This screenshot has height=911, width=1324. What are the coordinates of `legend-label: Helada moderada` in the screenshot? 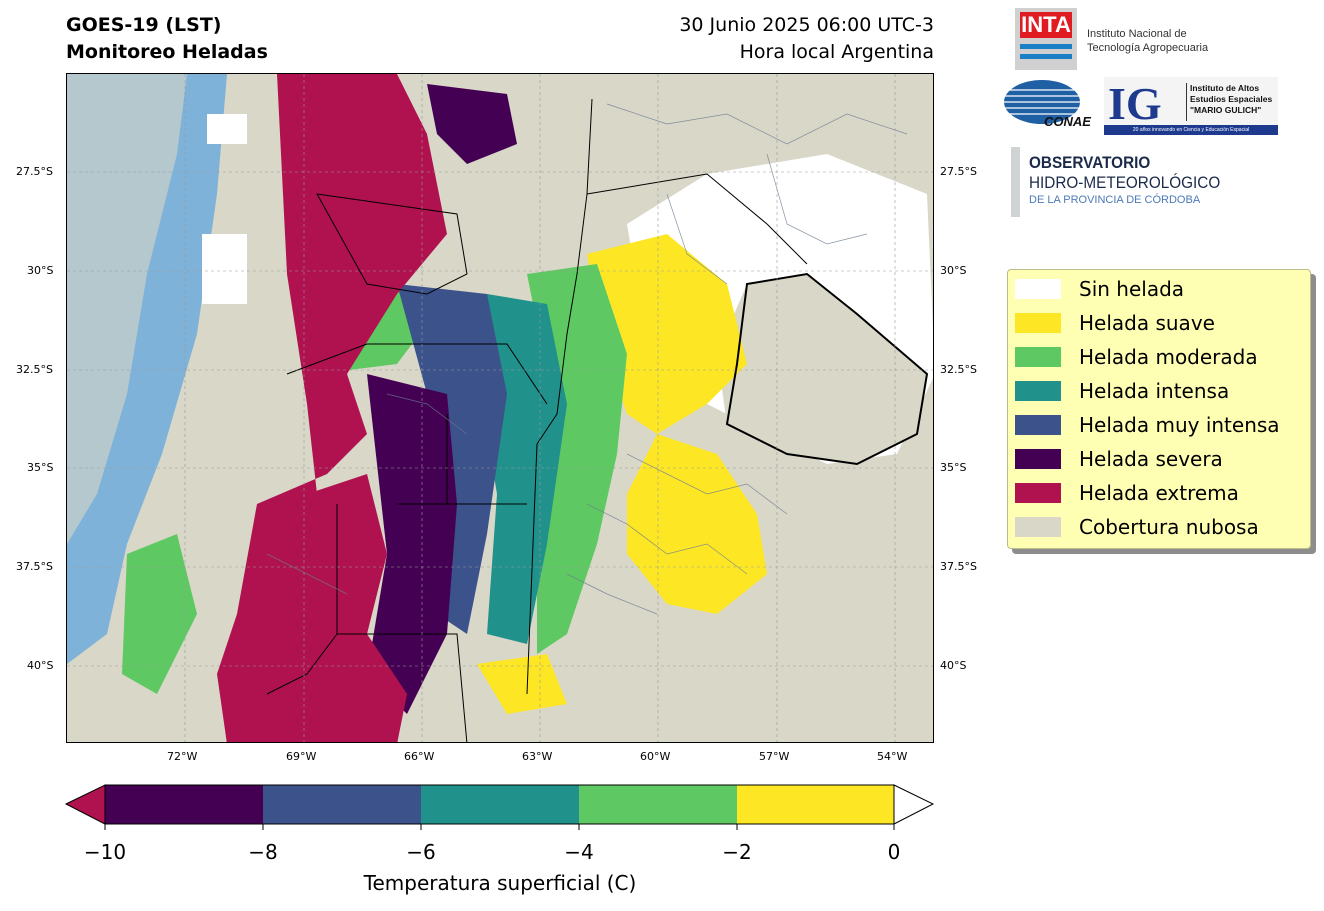 It's located at (1168, 357).